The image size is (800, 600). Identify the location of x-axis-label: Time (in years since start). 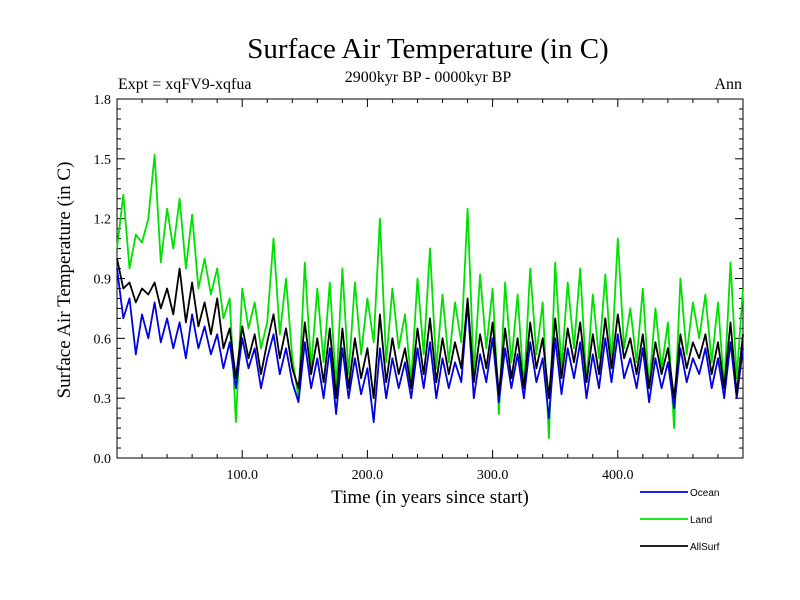
(430, 497).